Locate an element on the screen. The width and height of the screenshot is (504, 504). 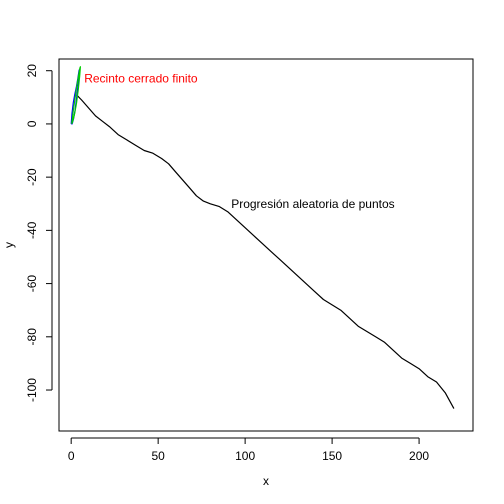
x-axis: 0 50 100 150 200 is located at coordinates (248, 450).